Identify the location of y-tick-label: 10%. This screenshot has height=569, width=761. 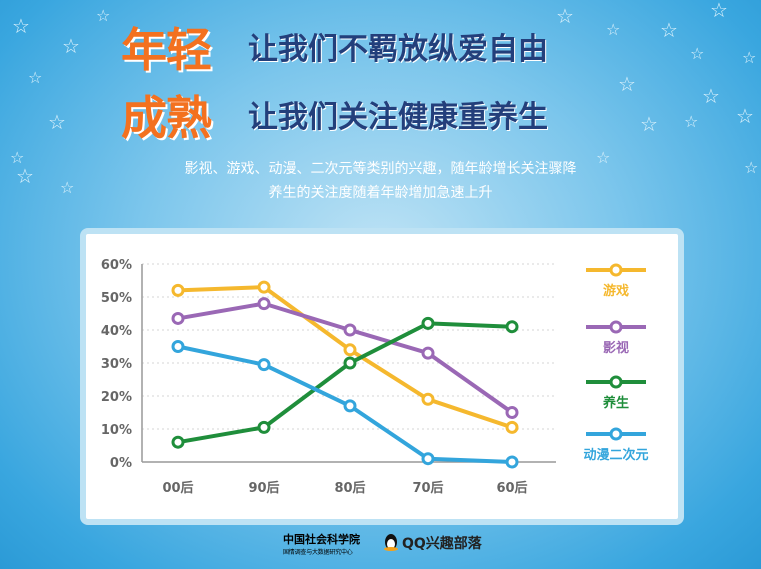
(116, 430).